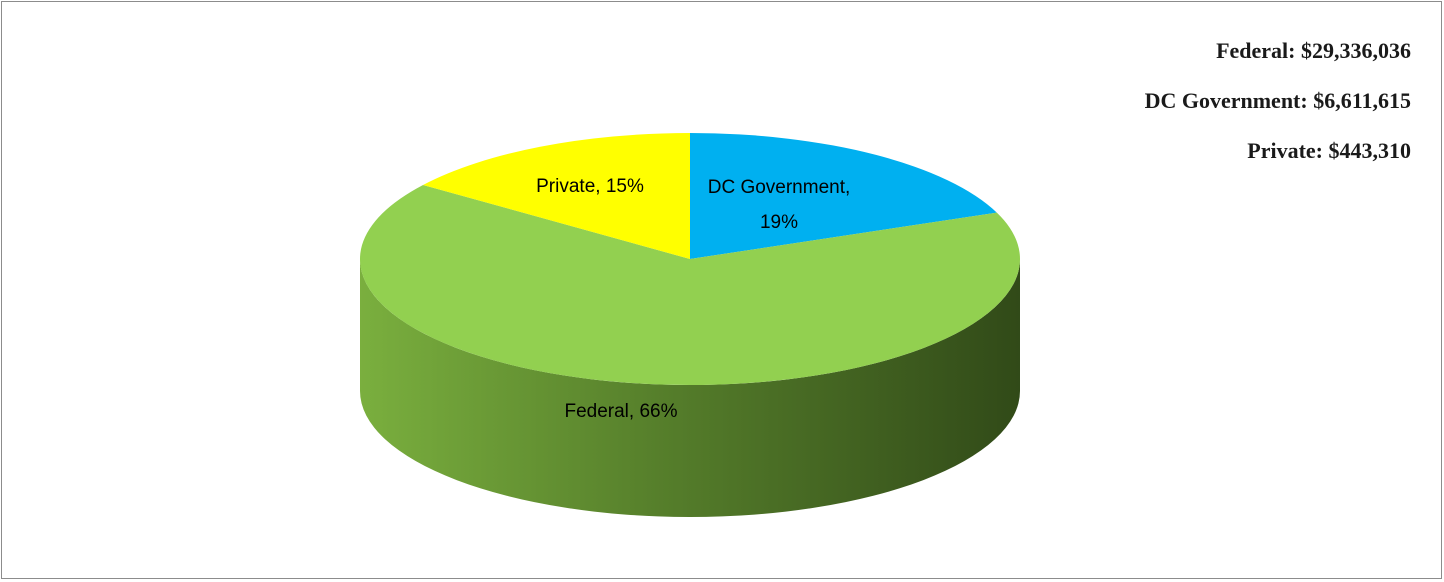  I want to click on pie-slice-dc-government, so click(843, 196).